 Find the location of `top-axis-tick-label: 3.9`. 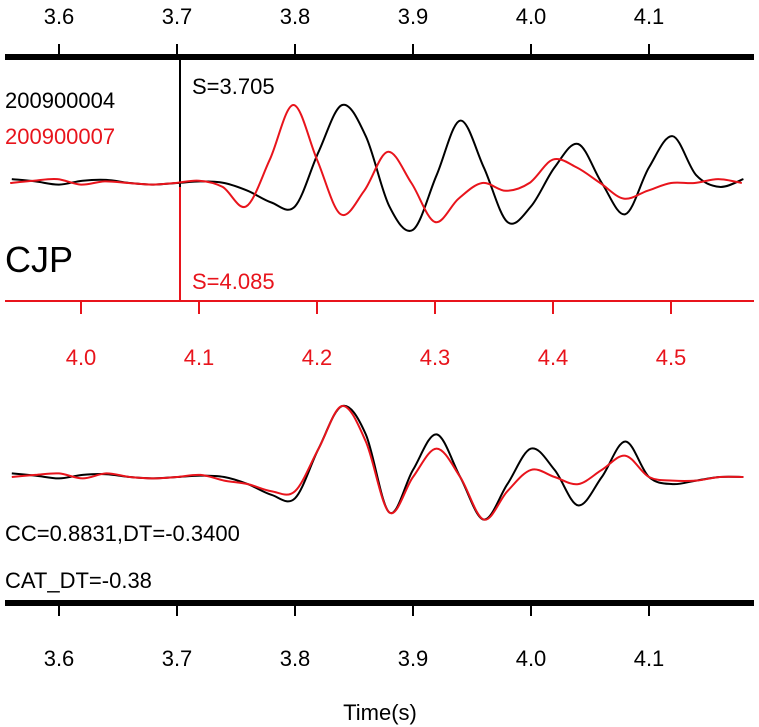

top-axis-tick-label: 3.9 is located at coordinates (413, 16).